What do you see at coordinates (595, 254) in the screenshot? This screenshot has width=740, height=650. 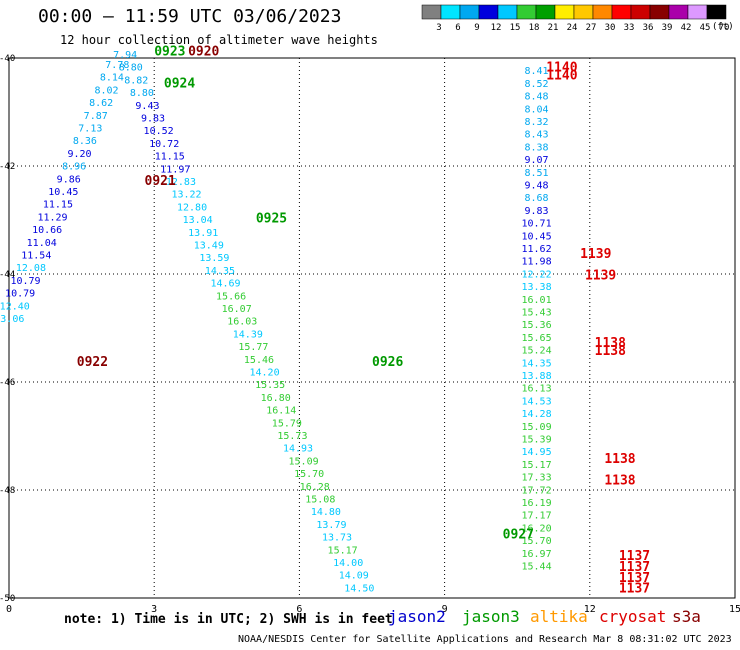 I see `pass-time-label: 1139` at bounding box center [595, 254].